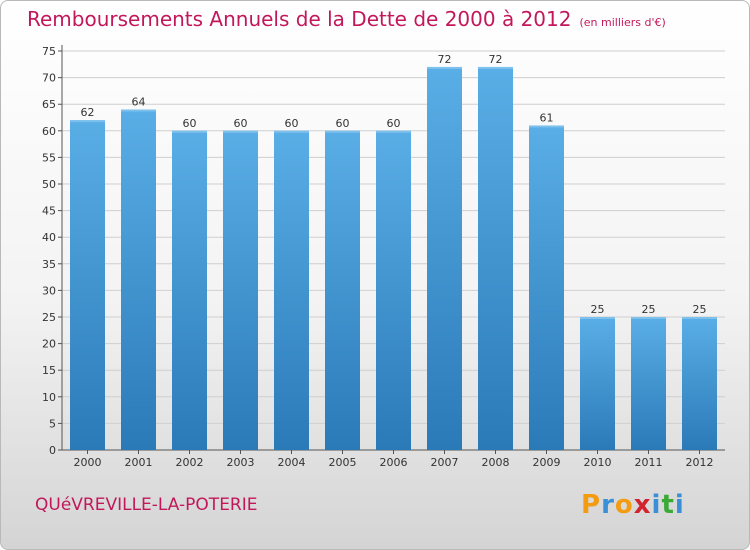  I want to click on data-label: 64, so click(139, 102).